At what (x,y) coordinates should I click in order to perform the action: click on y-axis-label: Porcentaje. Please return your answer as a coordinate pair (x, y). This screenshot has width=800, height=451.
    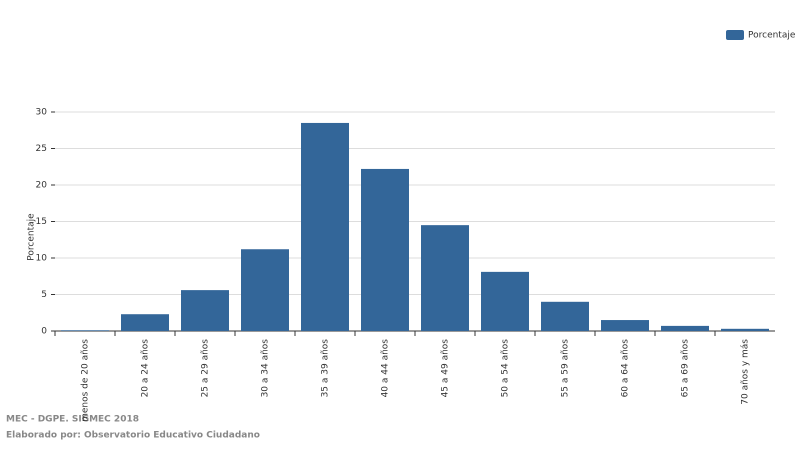
    Looking at the image, I should click on (32, 237).